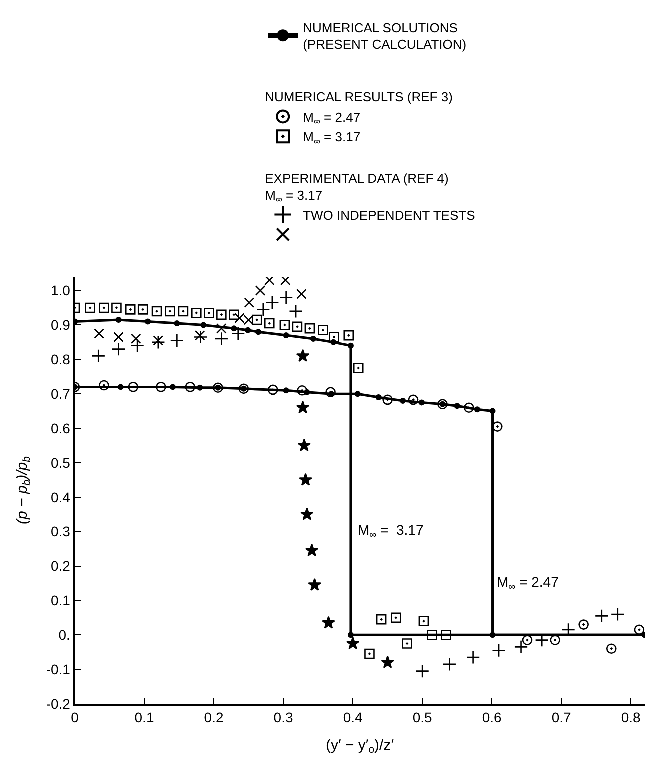 The height and width of the screenshot is (764, 657). I want to click on annotation: M$_{∞}$ = 2.47, so click(528, 583).